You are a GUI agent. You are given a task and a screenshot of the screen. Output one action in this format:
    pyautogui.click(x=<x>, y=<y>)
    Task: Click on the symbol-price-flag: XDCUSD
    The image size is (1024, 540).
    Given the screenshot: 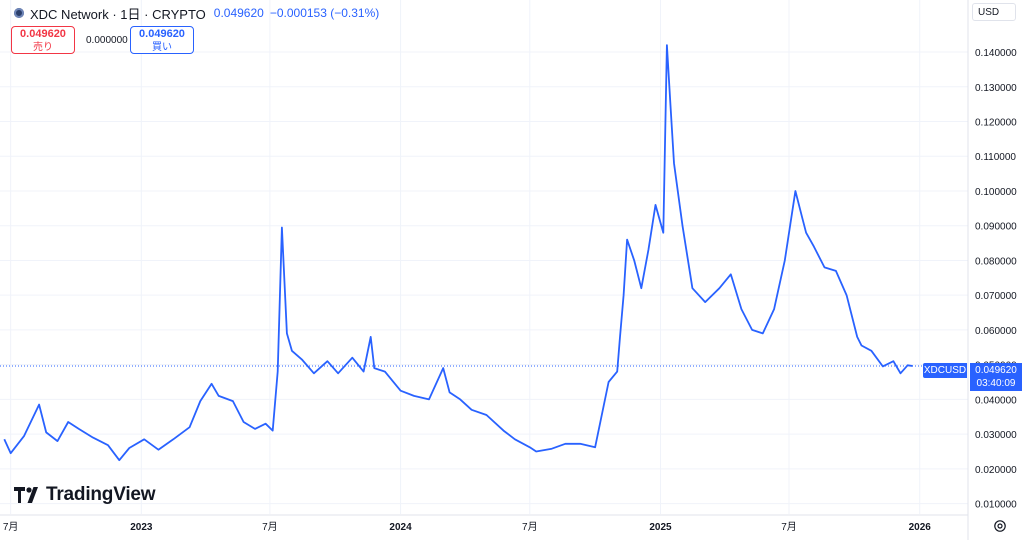 What is the action you would take?
    pyautogui.click(x=945, y=370)
    